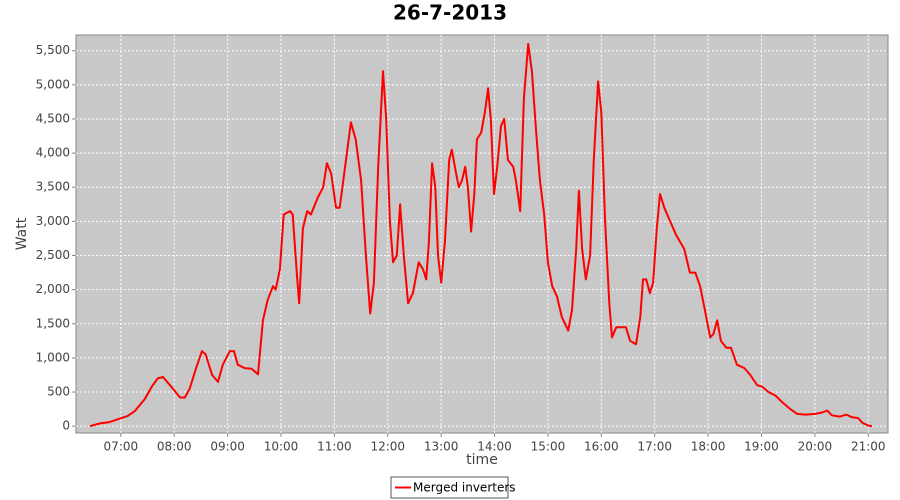 This screenshot has height=500, width=900. Describe the element at coordinates (53, 153) in the screenshot. I see `y-tick-label: 4,000` at that location.